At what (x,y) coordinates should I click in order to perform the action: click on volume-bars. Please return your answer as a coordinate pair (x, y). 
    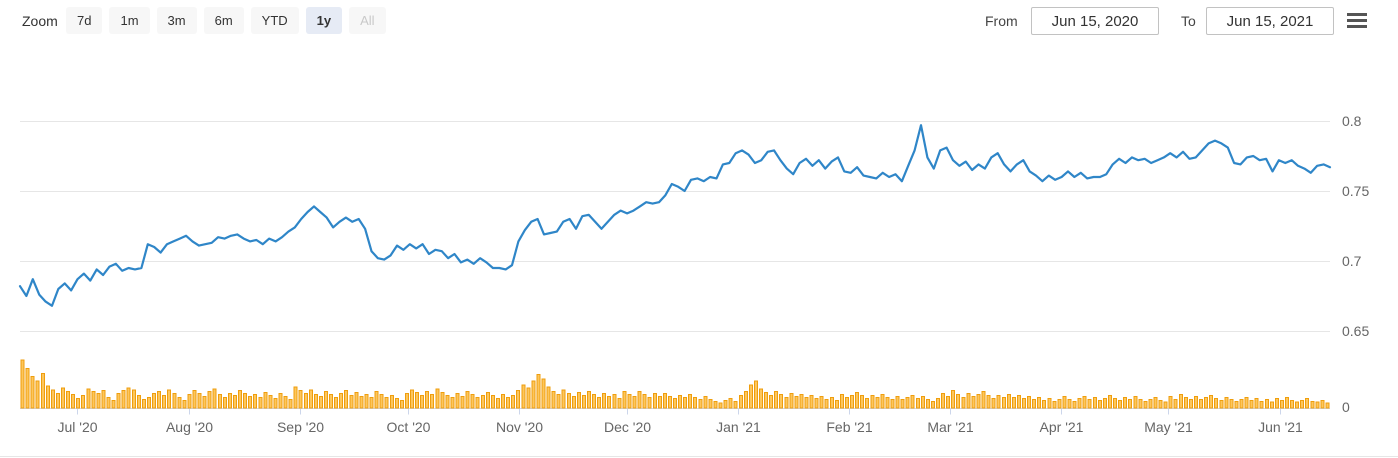
    Looking at the image, I should click on (675, 384).